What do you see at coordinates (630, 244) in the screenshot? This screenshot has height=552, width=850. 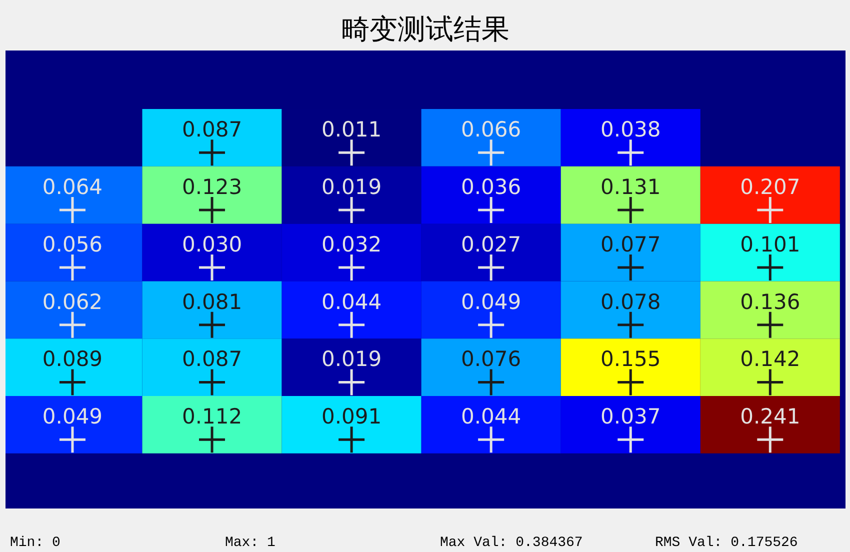 I see `data-label: 0.077` at bounding box center [630, 244].